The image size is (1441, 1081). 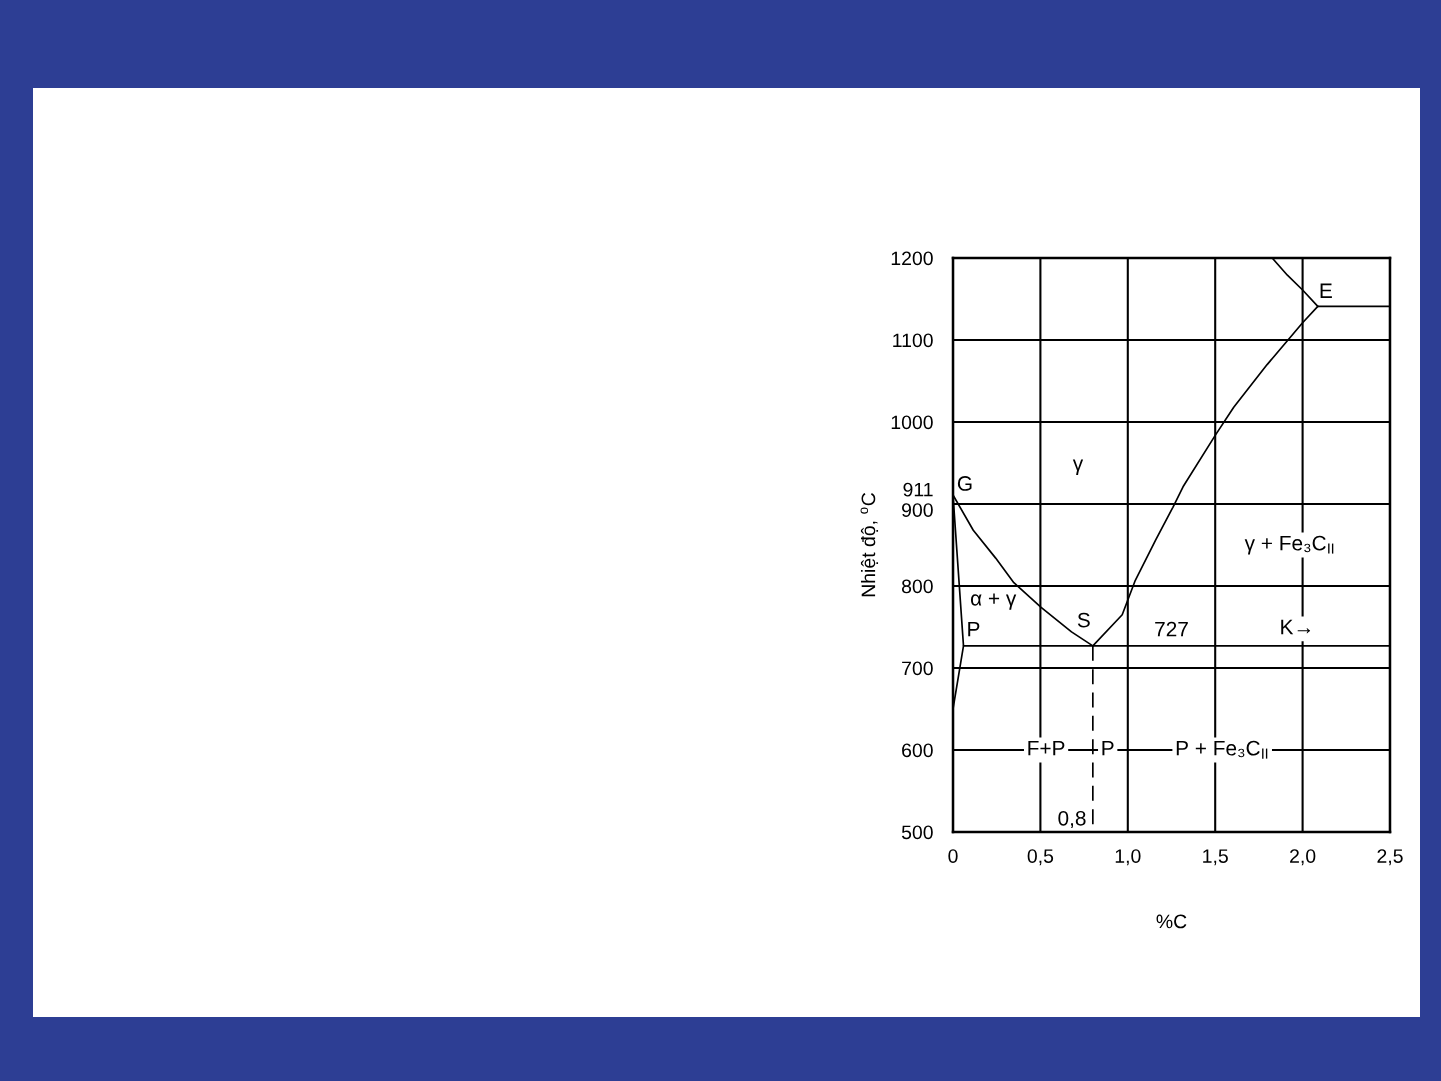 What do you see at coordinates (993, 601) in the screenshot?
I see `annotation: α + γ` at bounding box center [993, 601].